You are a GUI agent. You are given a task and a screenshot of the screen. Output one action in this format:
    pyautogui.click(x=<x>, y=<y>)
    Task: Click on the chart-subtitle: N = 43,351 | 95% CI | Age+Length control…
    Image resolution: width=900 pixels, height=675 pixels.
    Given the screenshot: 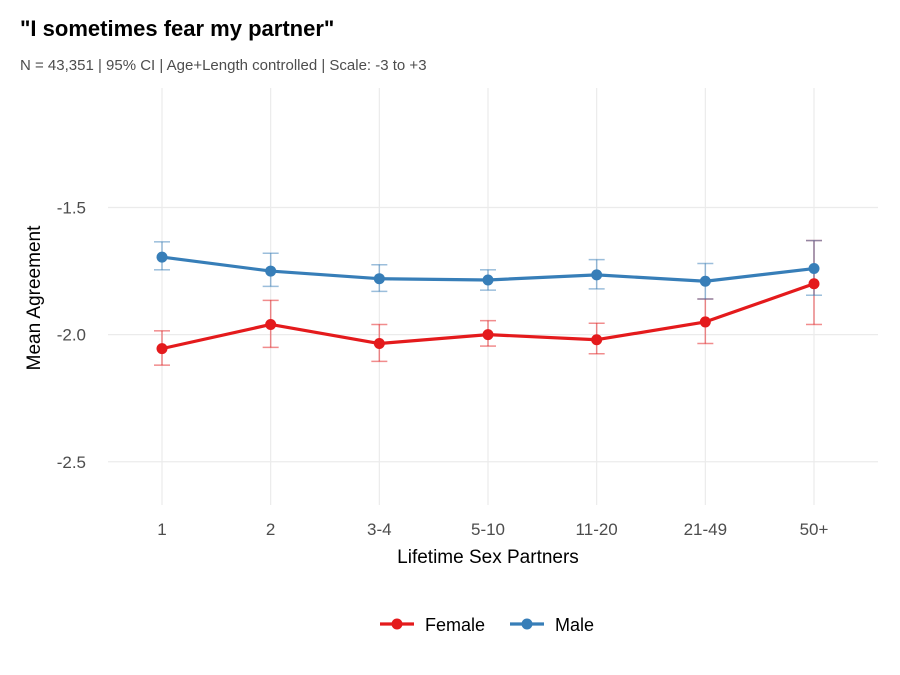 What is the action you would take?
    pyautogui.click(x=223, y=65)
    